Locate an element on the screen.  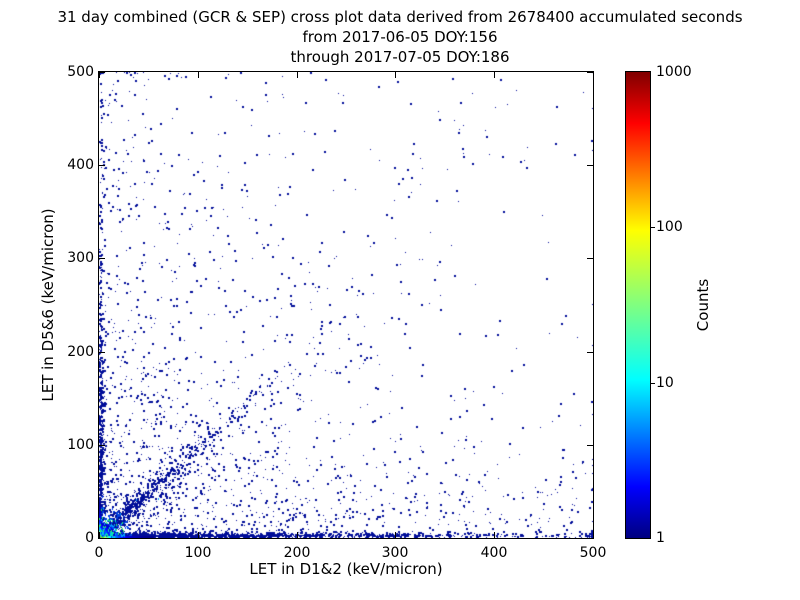
x-tick-label: 200 is located at coordinates (297, 553).